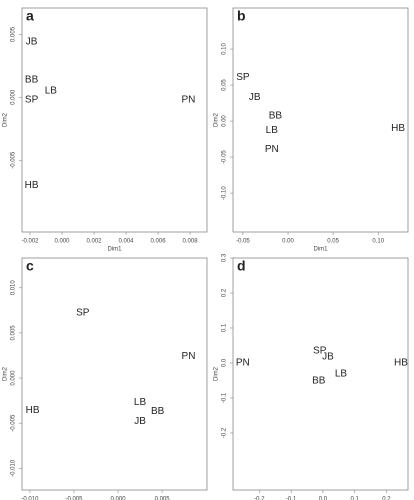 This screenshot has width=414, height=500. I want to click on y-tick-label: -0.10, so click(225, 193).